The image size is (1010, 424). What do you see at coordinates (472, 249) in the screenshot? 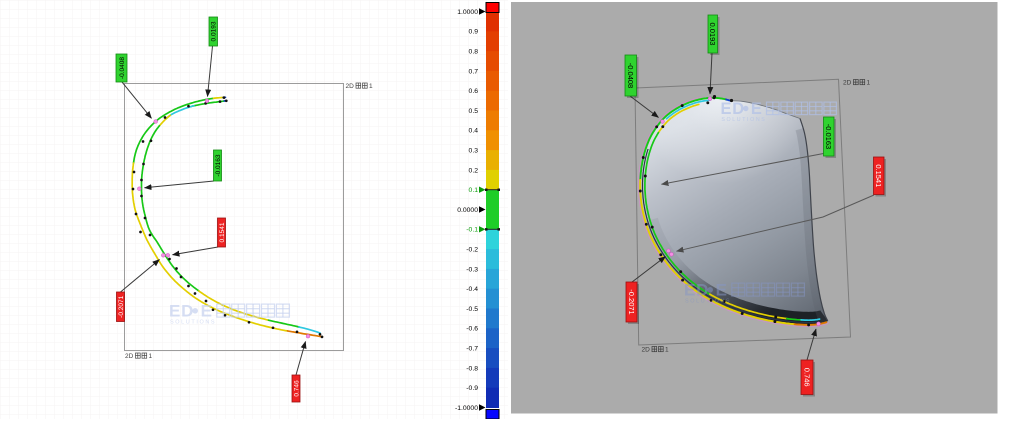
I see `svg-text: -0.2` at bounding box center [472, 249].